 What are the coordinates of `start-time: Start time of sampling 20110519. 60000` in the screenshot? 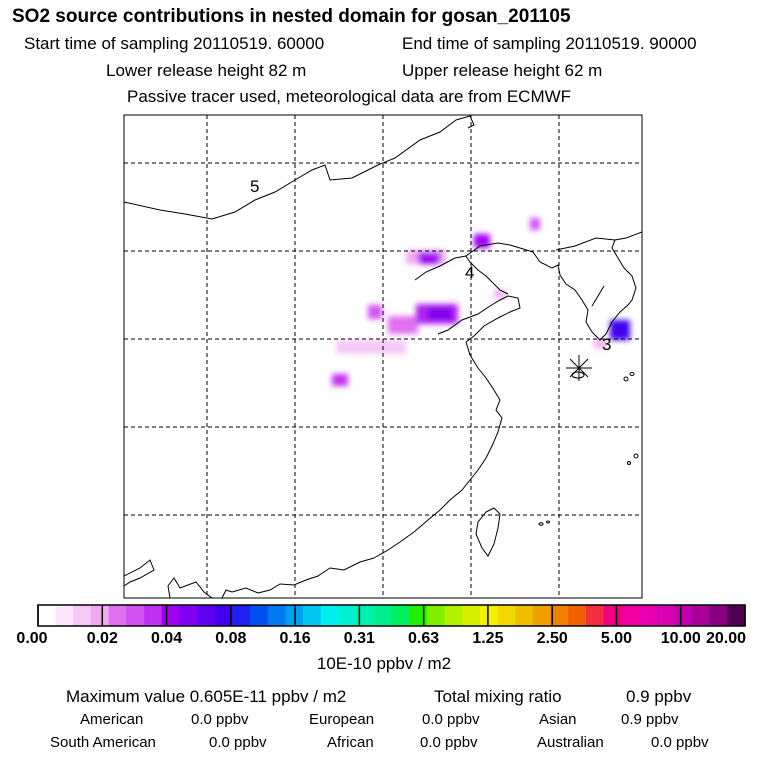 It's located at (174, 43).